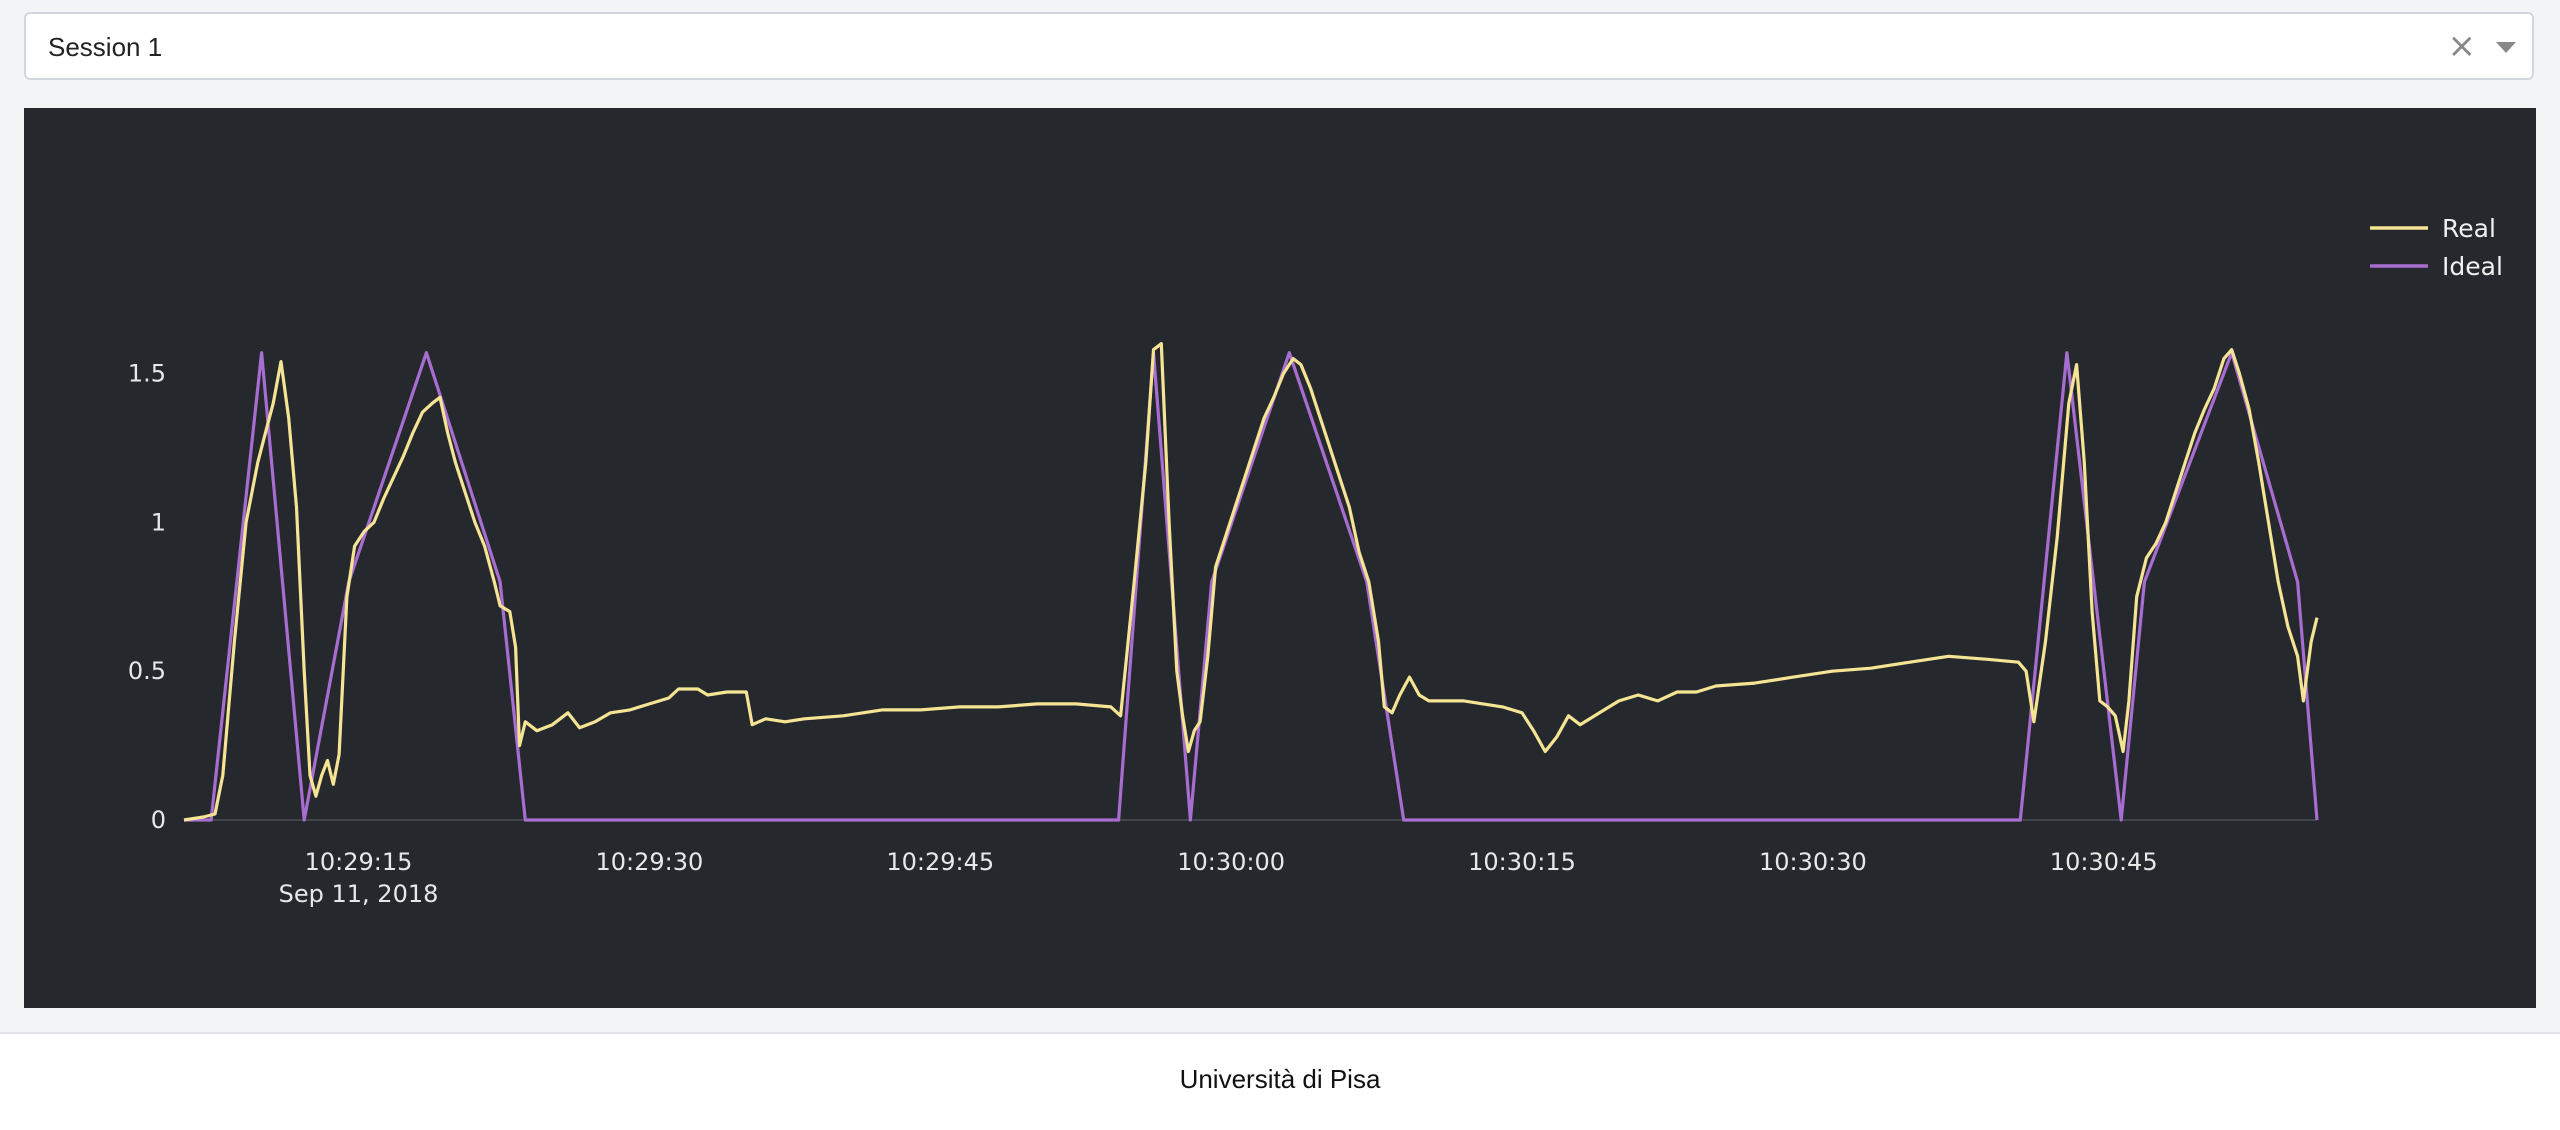  What do you see at coordinates (359, 862) in the screenshot?
I see `x-tick-label: 10:29:15` at bounding box center [359, 862].